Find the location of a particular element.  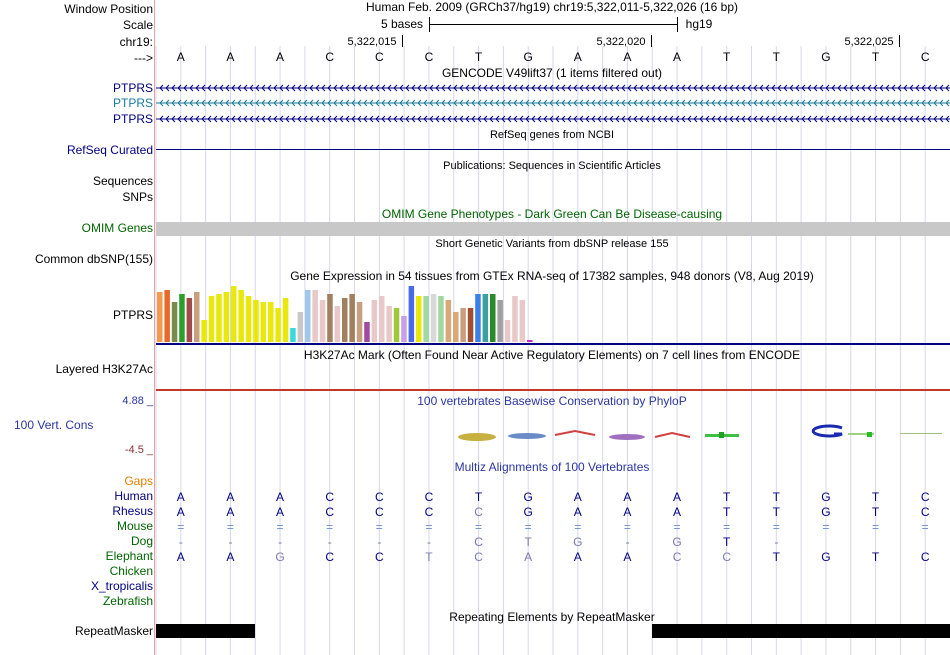

multiz-species-label: Human is located at coordinates (133, 496).